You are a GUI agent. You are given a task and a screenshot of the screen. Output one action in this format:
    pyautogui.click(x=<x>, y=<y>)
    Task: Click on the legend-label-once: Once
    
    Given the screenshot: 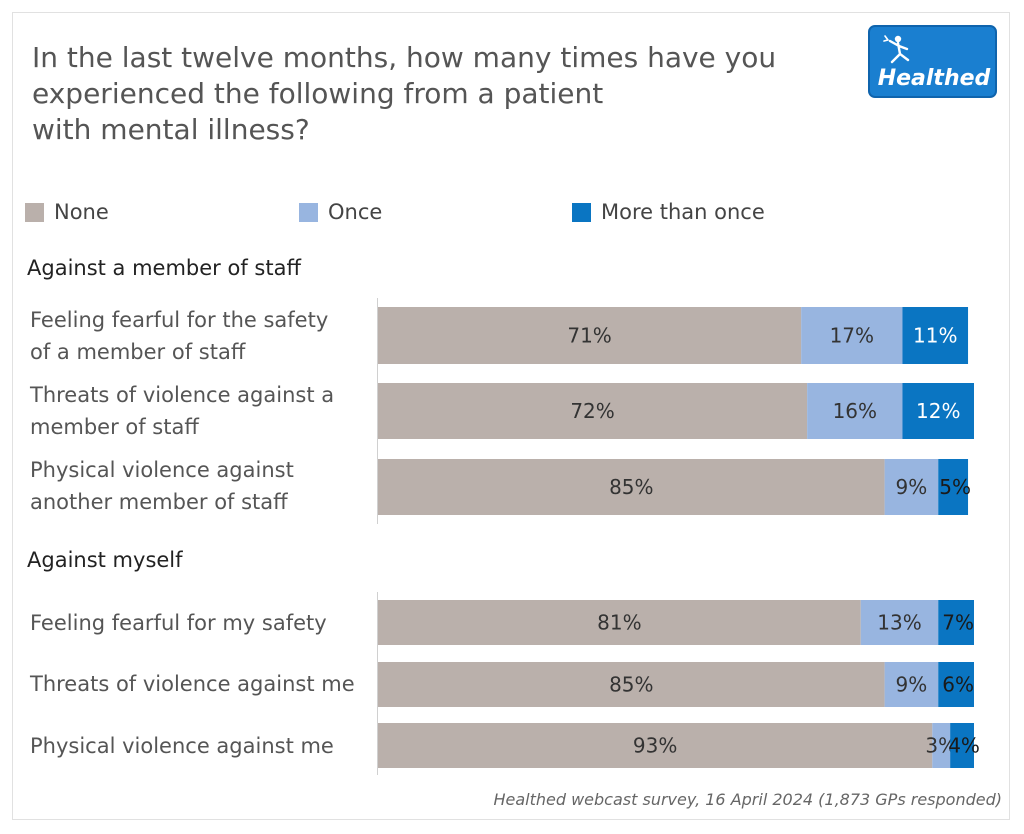 What is the action you would take?
    pyautogui.click(x=355, y=212)
    